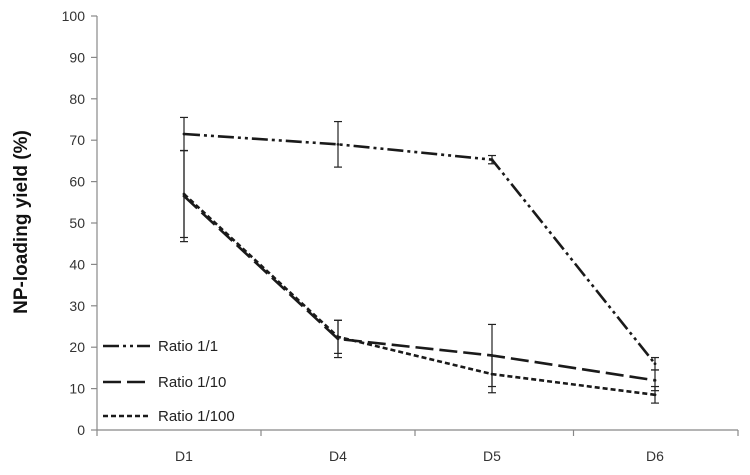 The image size is (750, 475). I want to click on y-tick-label: 0, so click(81, 430).